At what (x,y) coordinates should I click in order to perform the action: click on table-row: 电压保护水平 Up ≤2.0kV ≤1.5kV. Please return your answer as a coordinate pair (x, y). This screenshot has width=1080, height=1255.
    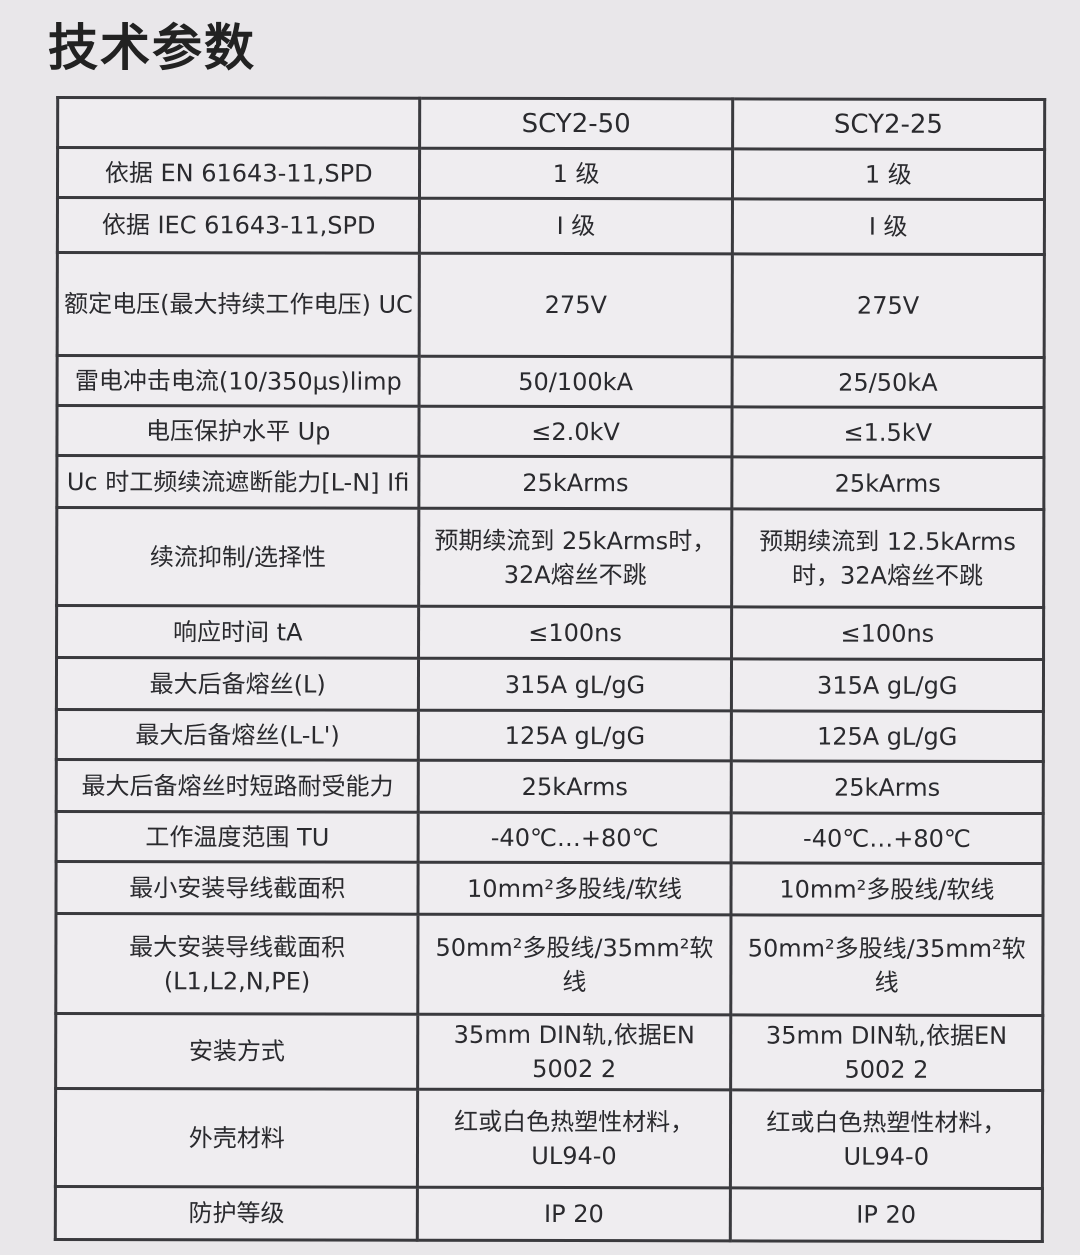
    Looking at the image, I should click on (550, 431).